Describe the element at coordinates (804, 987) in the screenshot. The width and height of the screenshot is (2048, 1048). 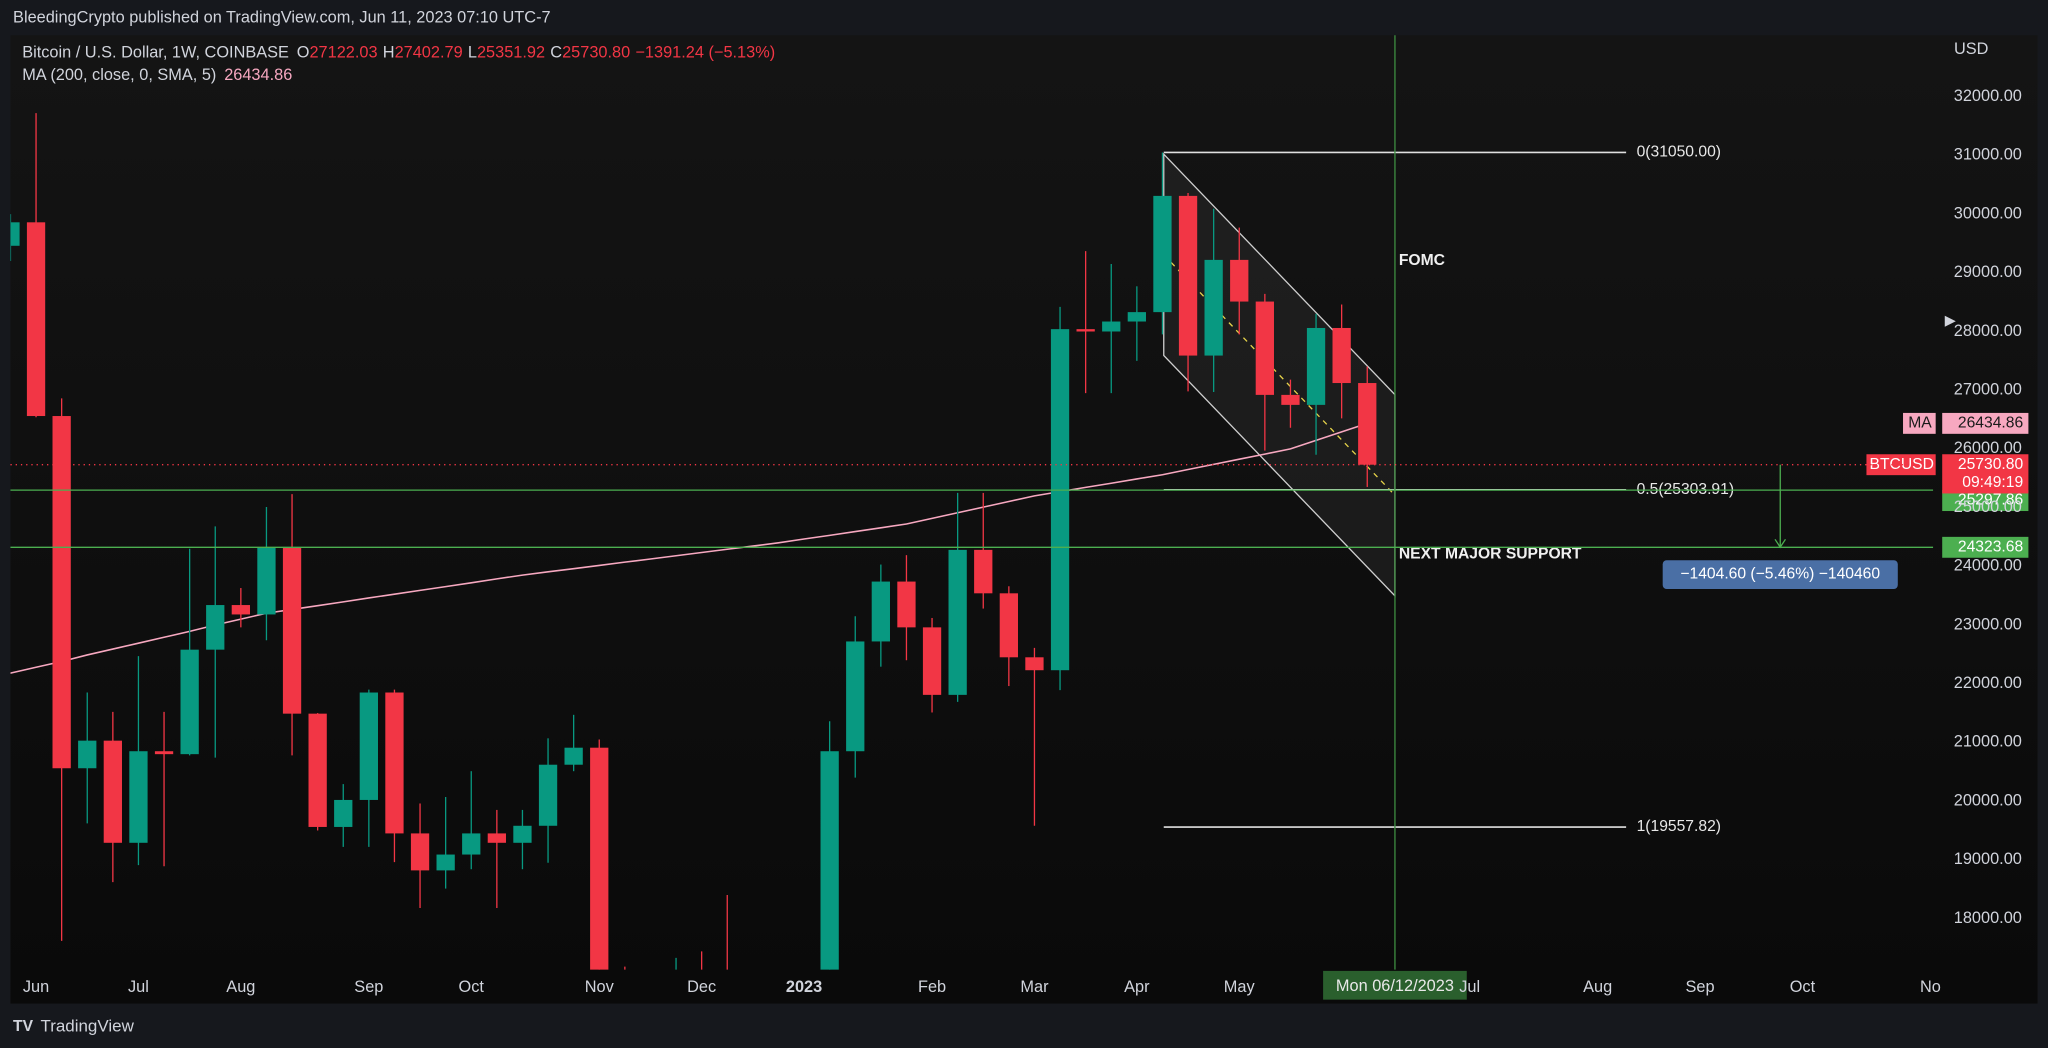
I see `x-tick-label: 2023` at that location.